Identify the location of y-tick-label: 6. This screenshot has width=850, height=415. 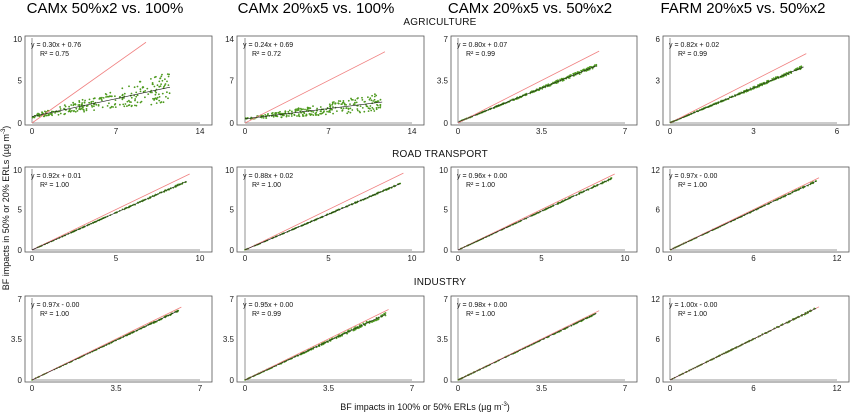
(658, 339).